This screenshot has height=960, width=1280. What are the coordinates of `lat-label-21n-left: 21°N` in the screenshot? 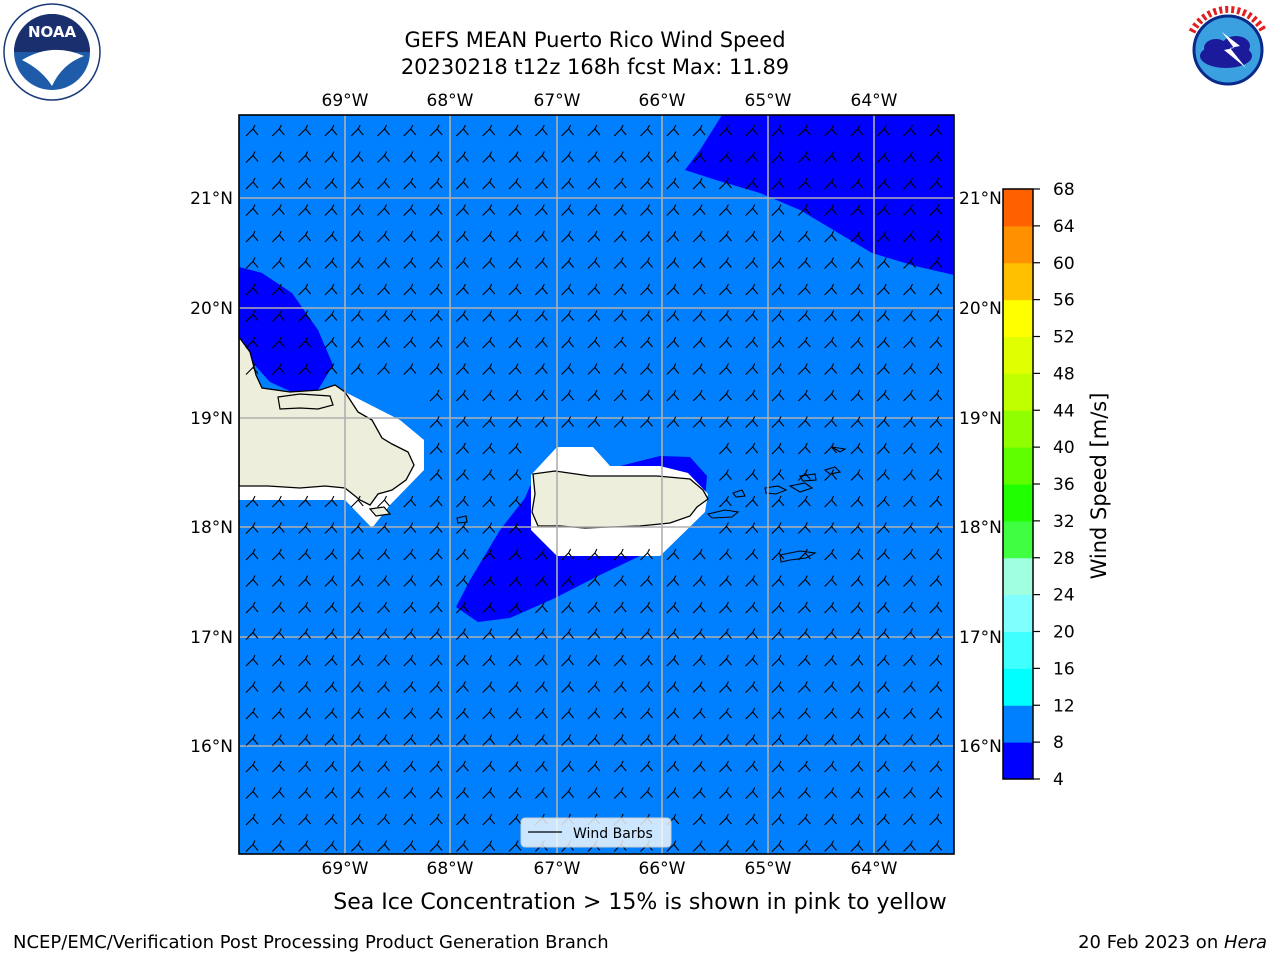 It's located at (211, 199).